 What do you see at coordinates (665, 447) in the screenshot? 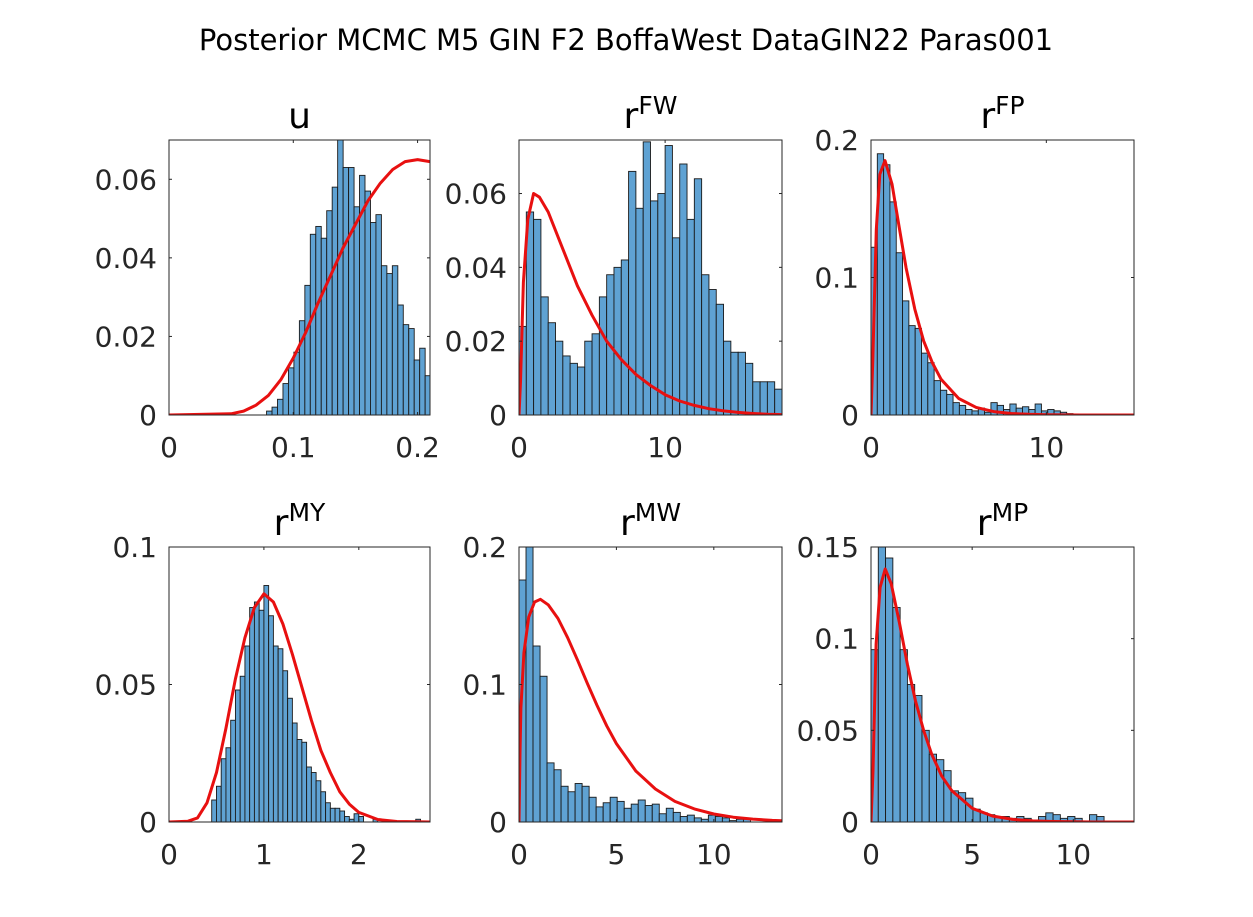
I see `x-tick-label: 10` at bounding box center [665, 447].